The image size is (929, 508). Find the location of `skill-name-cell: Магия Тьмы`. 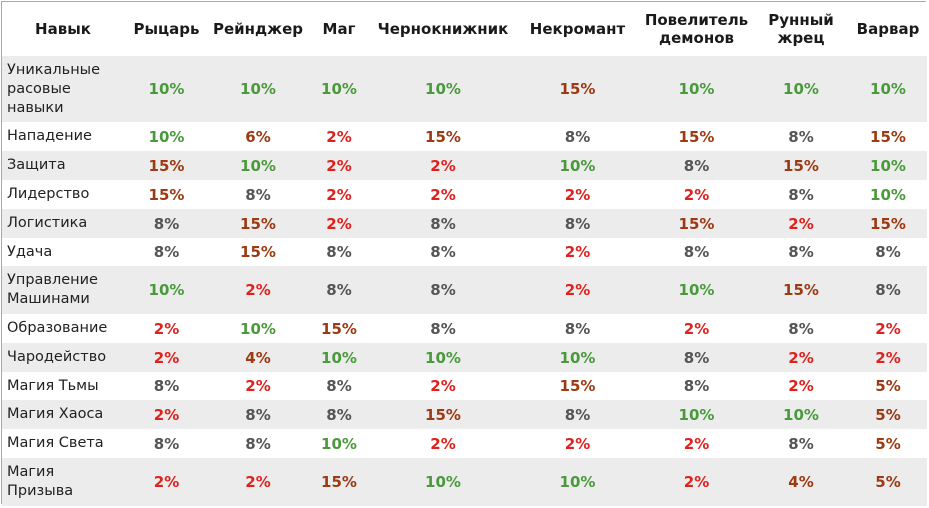

skill-name-cell: Магия Тьмы is located at coordinates (53, 385).